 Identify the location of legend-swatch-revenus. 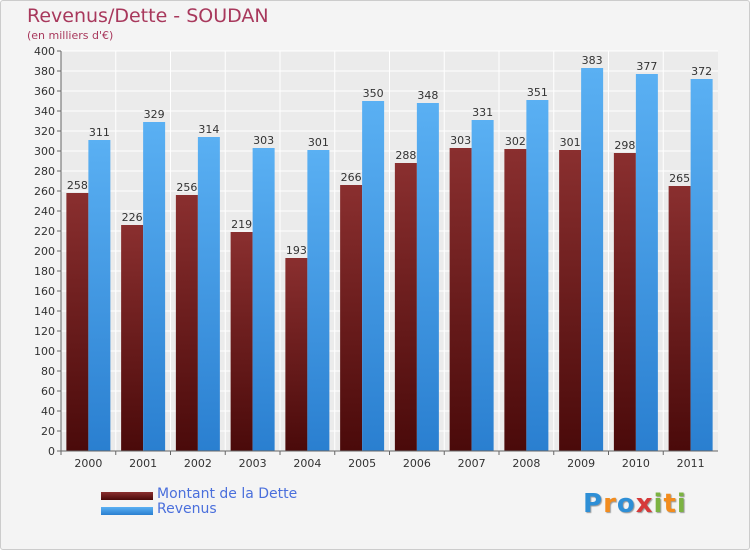
(127, 511).